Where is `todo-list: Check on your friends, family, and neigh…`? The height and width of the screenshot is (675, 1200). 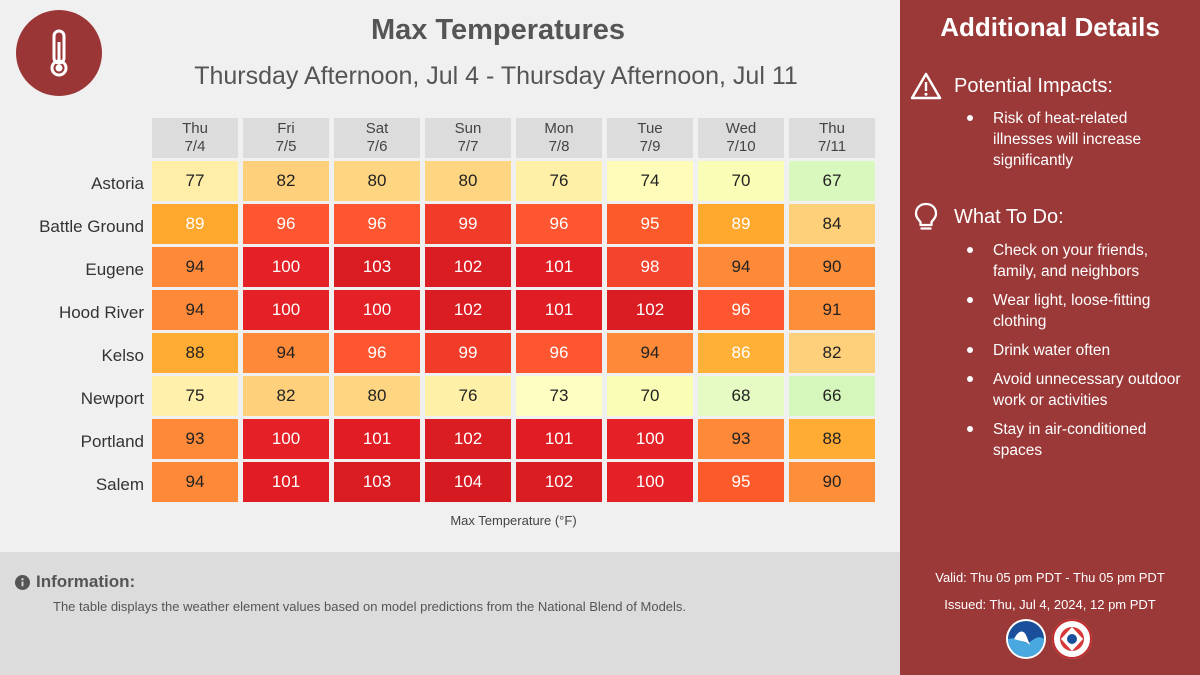 todo-list: Check on your friends, family, and neigh… is located at coordinates (1076, 354).